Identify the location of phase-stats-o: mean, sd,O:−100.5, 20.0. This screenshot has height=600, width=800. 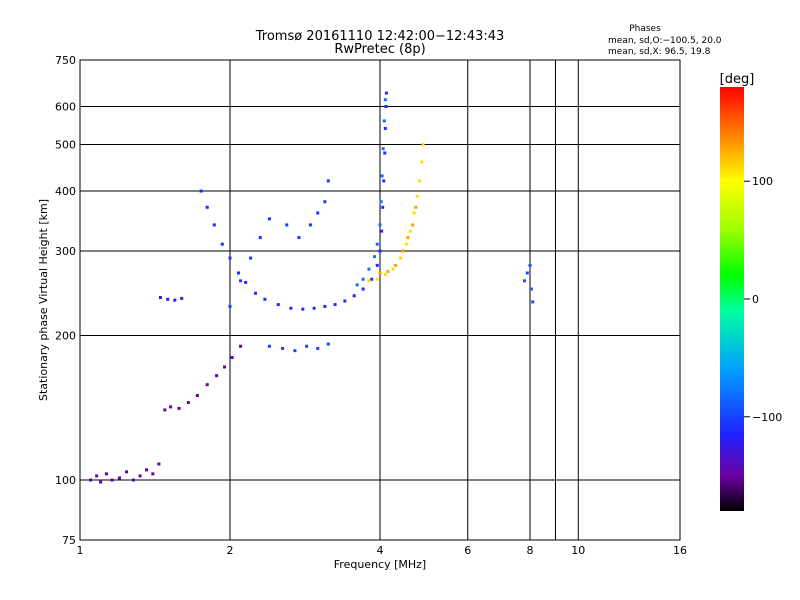
(665, 41).